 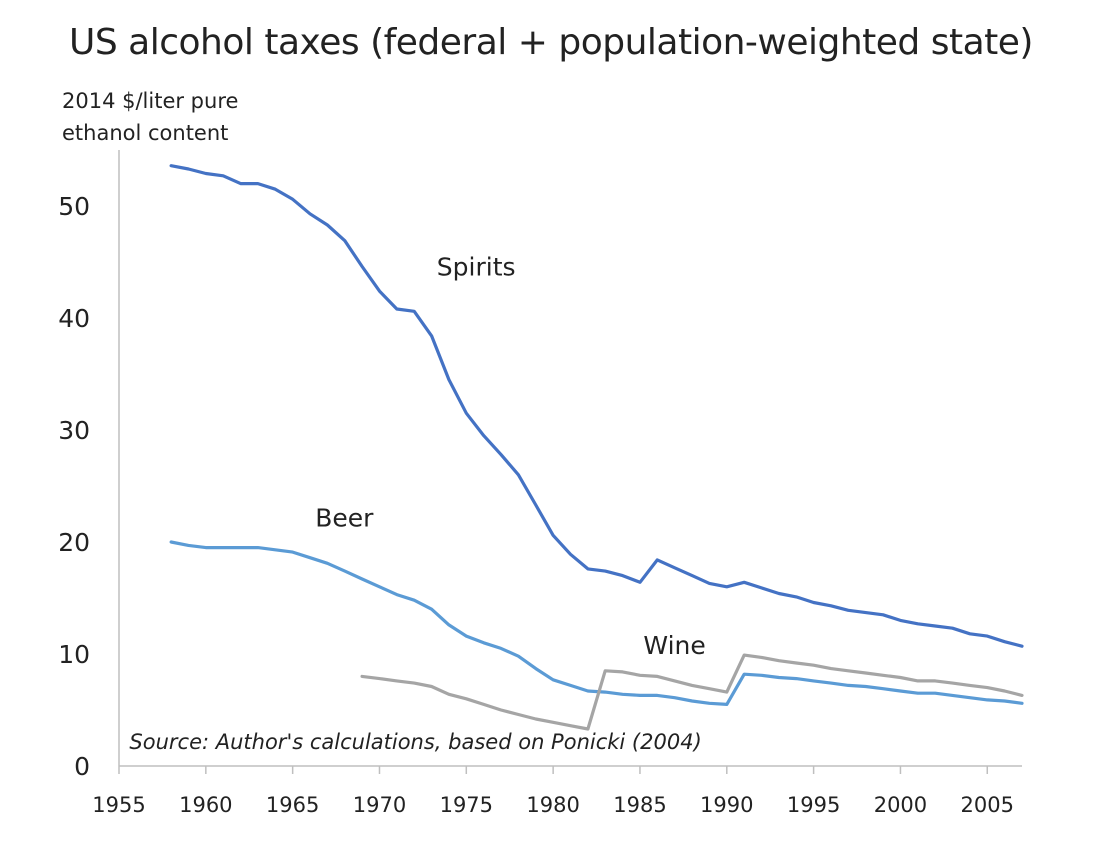 What do you see at coordinates (74, 206) in the screenshot?
I see `y-tick-label: 50` at bounding box center [74, 206].